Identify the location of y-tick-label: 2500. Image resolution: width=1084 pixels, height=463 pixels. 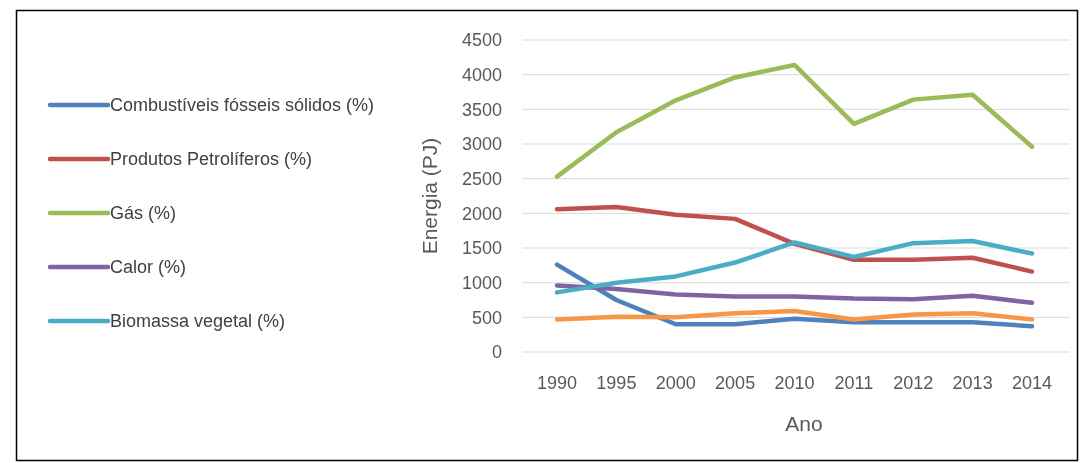
(481, 178).